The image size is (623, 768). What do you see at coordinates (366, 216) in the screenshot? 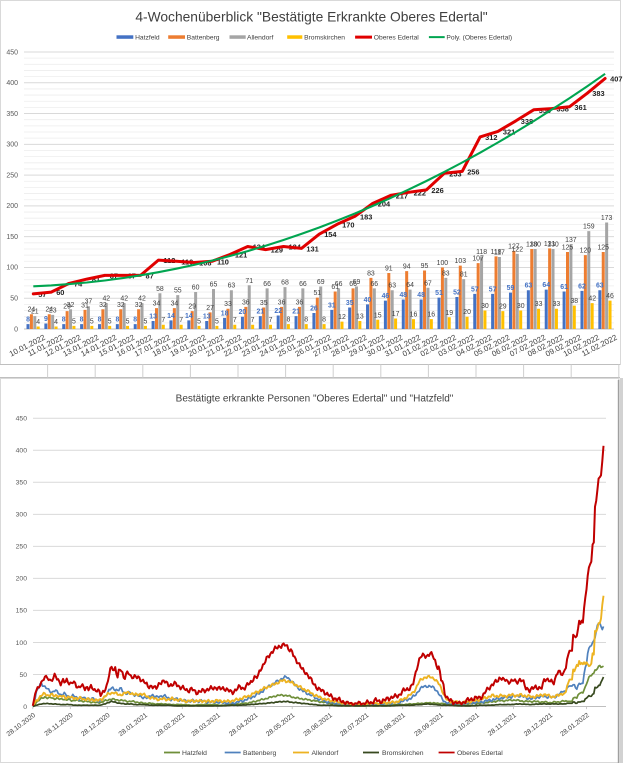
I see `svg-text: 183` at bounding box center [366, 216].